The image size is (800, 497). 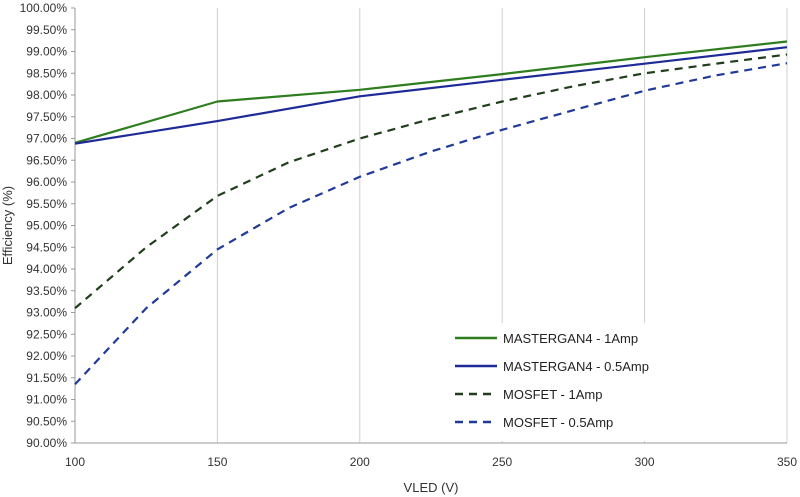 What do you see at coordinates (645, 462) in the screenshot?
I see `x-tick-label: 300` at bounding box center [645, 462].